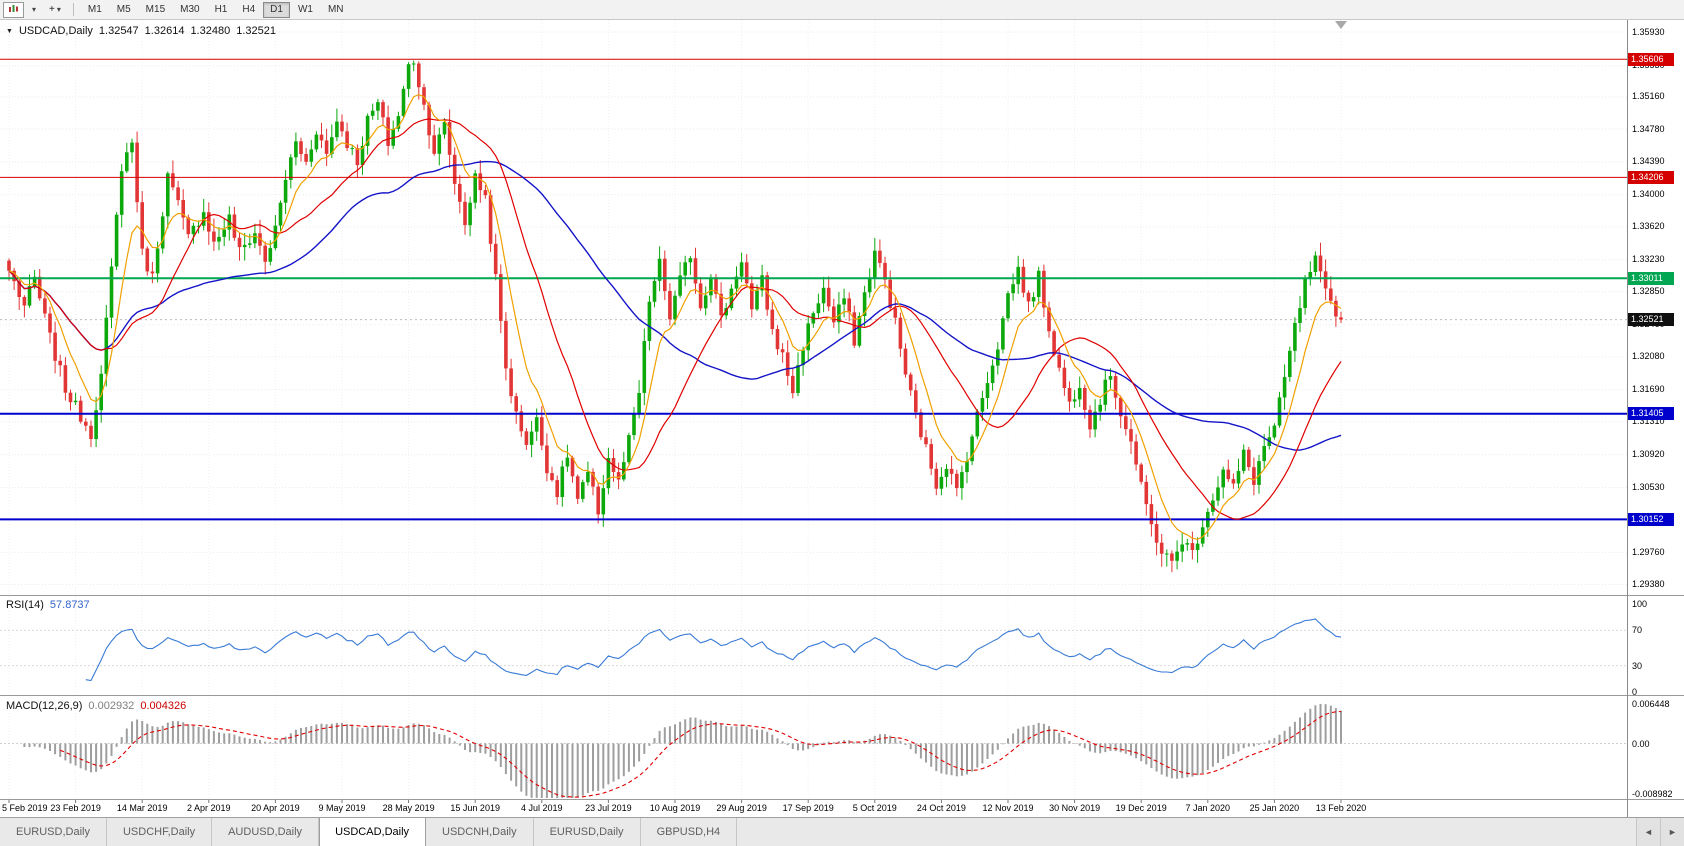 Image resolution: width=1684 pixels, height=846 pixels. I want to click on price-axis-tick: 1.35930, so click(1648, 31).